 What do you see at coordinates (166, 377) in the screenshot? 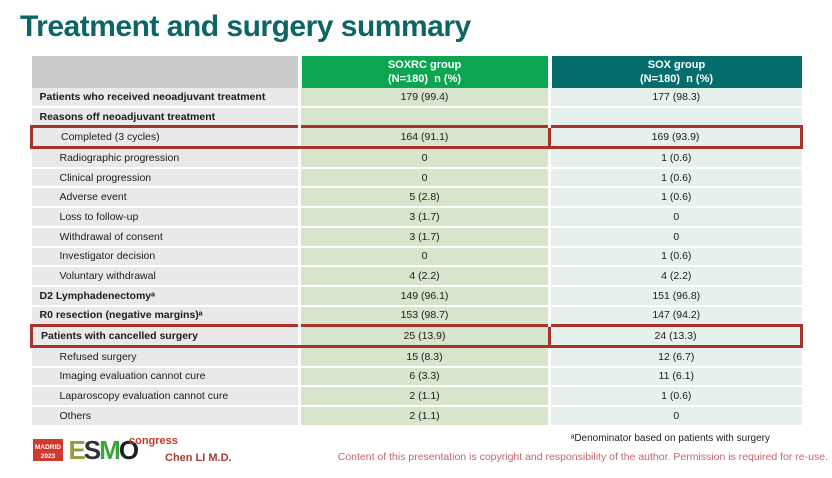
I see `row-label: Imaging evaluation cannot cure` at bounding box center [166, 377].